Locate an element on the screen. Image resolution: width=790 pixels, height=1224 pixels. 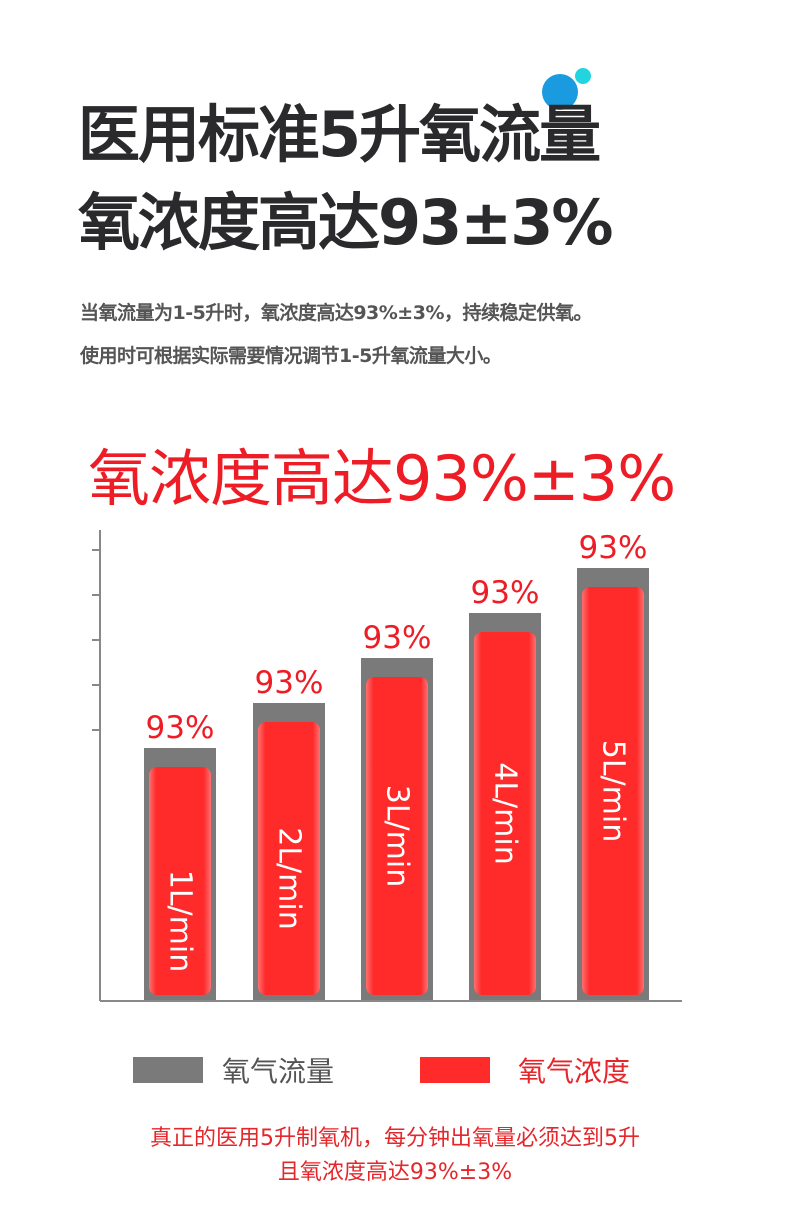
legend-swatch-flow is located at coordinates (168, 1070).